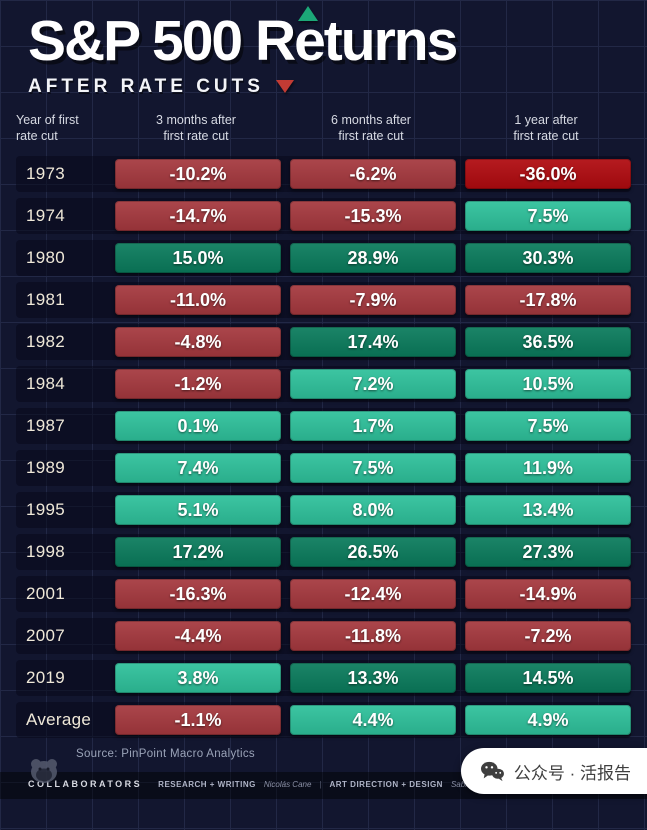 The width and height of the screenshot is (647, 830). What do you see at coordinates (198, 552) in the screenshot?
I see `return-cell-3mo: 17.2%` at bounding box center [198, 552].